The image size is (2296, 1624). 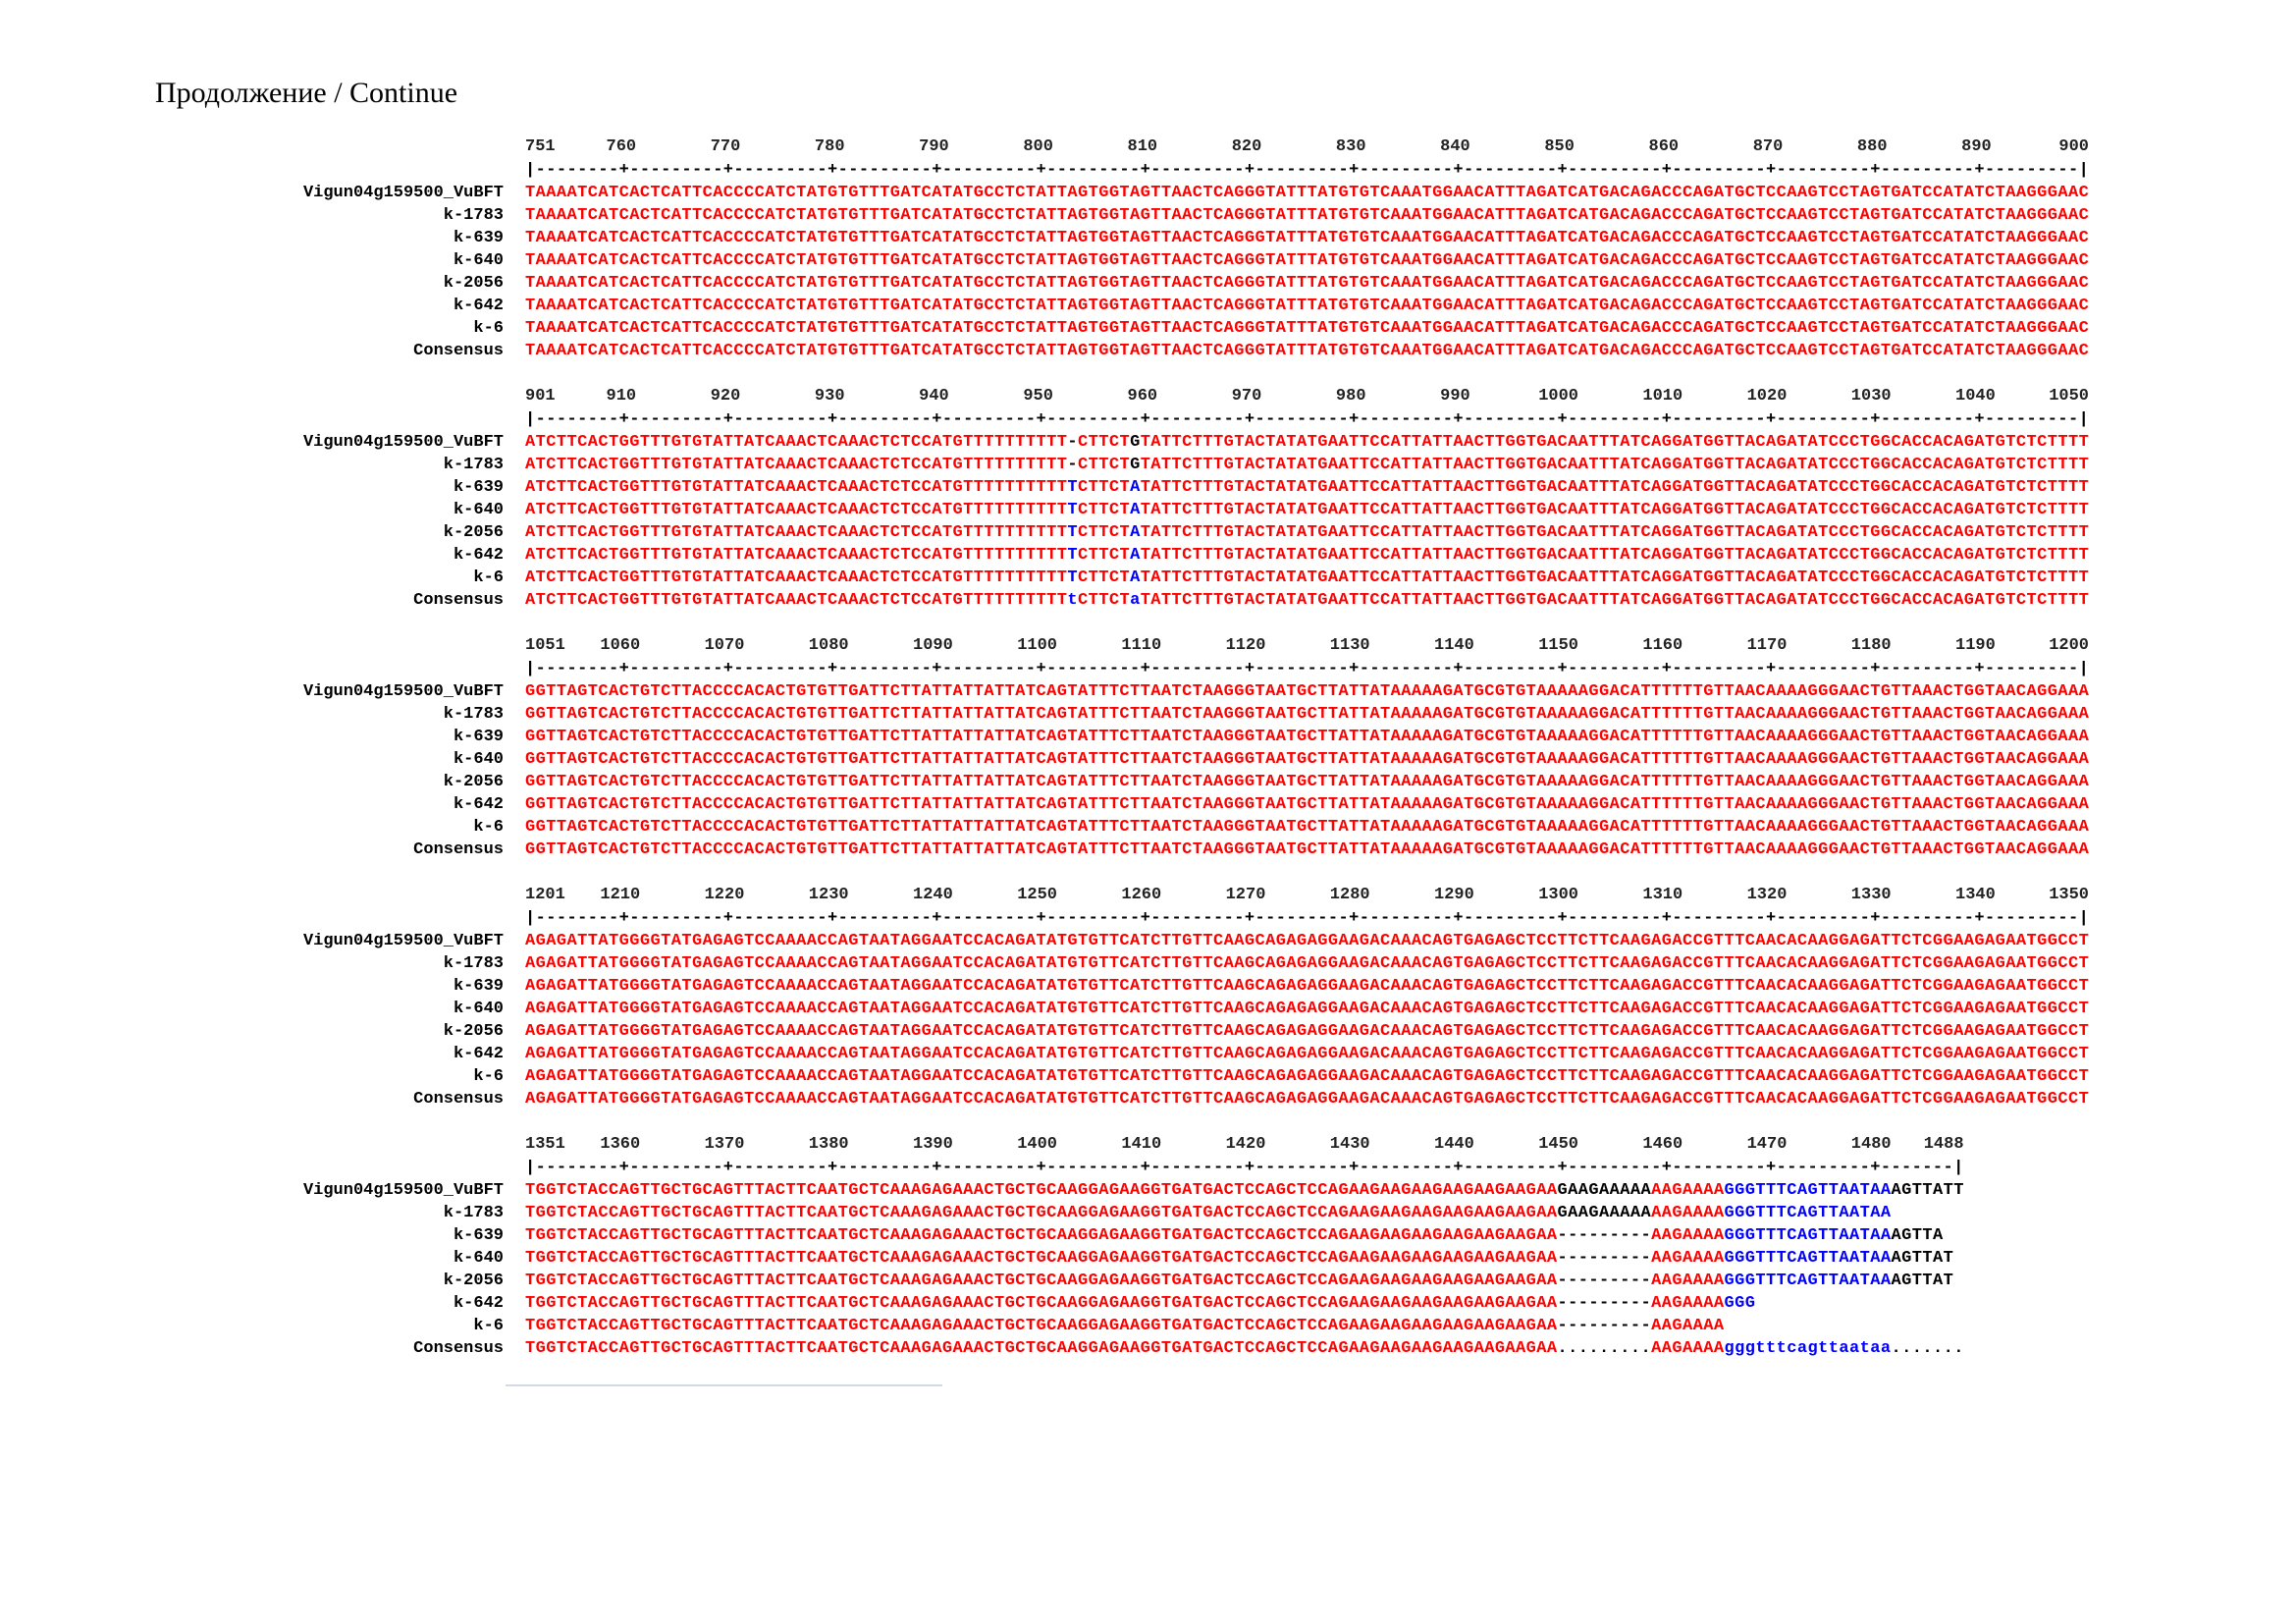 I want to click on position-label: 900, so click(x=2073, y=146).